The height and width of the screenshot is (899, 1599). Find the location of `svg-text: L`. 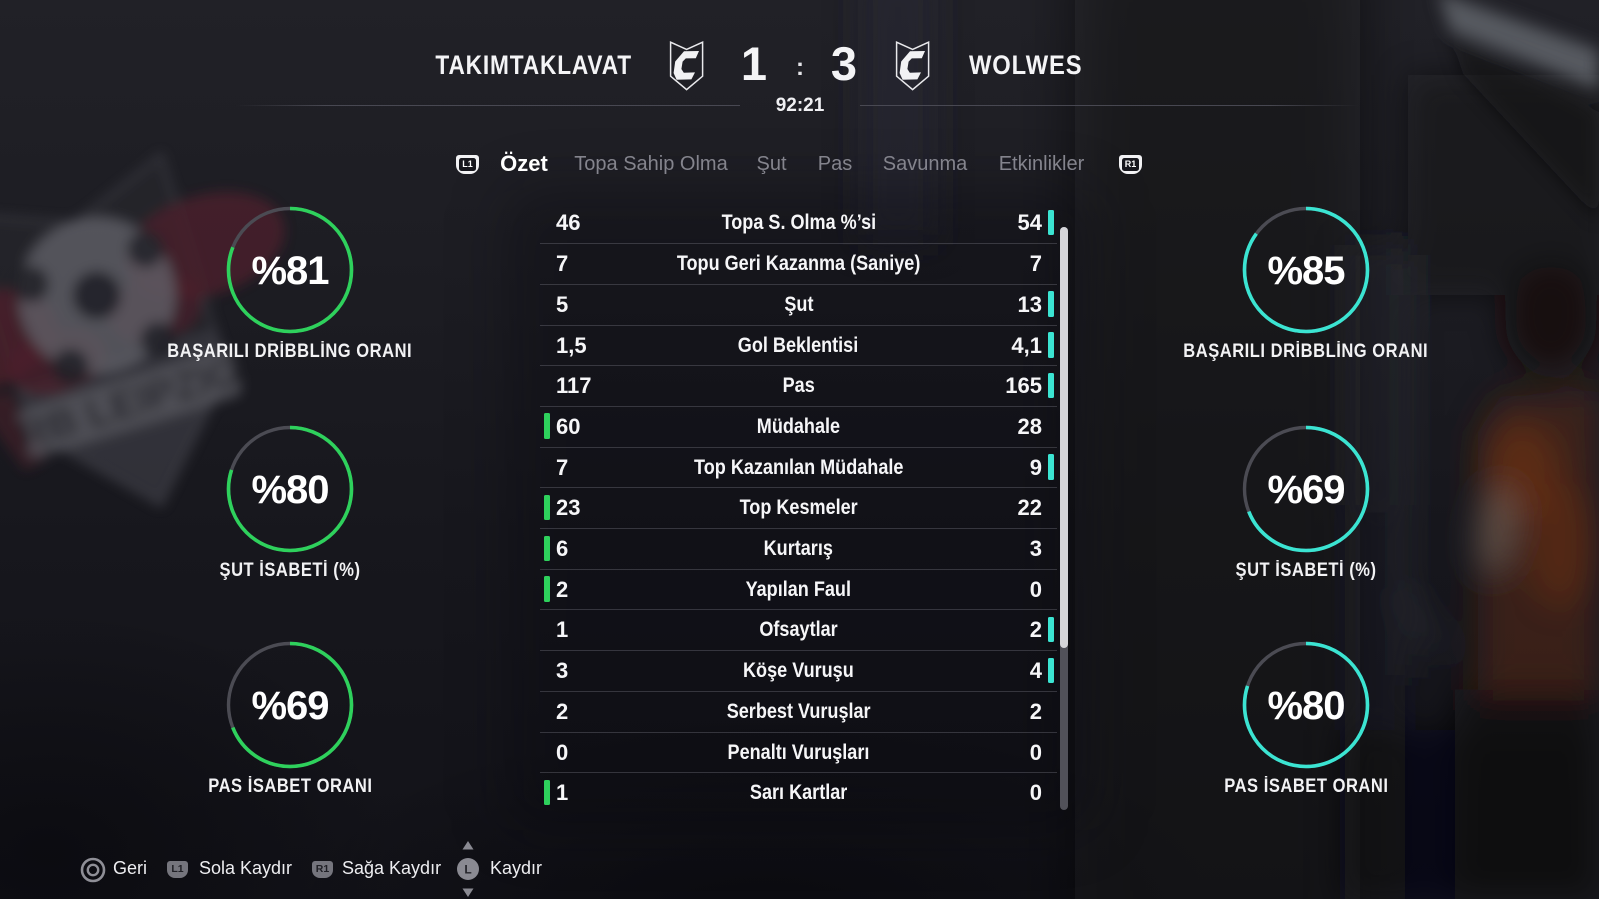

svg-text: L is located at coordinates (467, 870).